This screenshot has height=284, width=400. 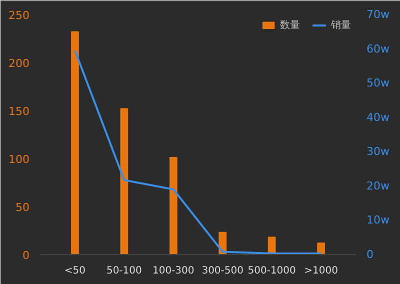 I want to click on x-tick-label: 300-500, so click(x=223, y=271).